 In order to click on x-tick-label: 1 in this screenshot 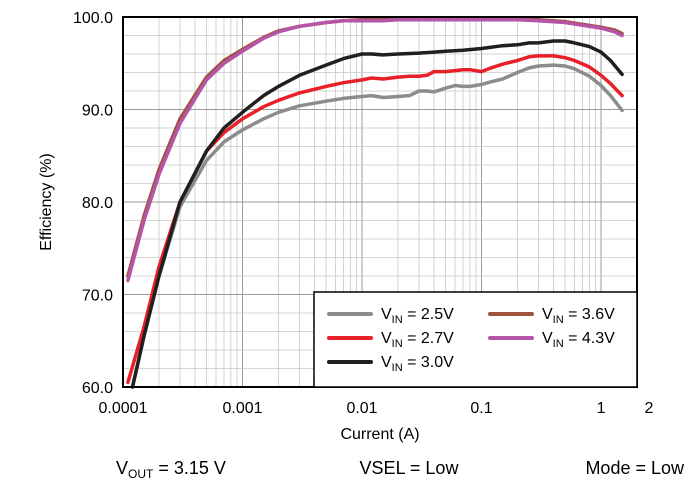, I will do `click(601, 408)`.